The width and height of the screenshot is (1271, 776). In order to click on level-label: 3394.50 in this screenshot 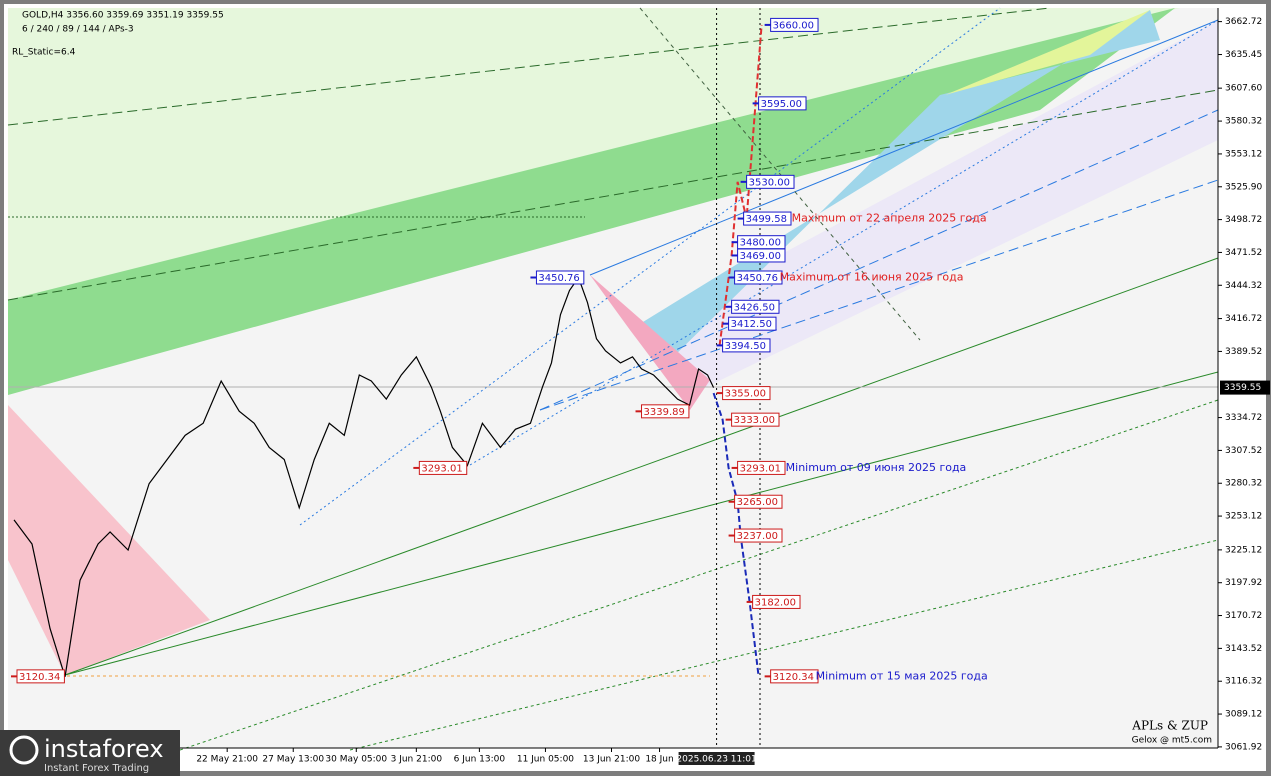, I will do `click(745, 346)`.